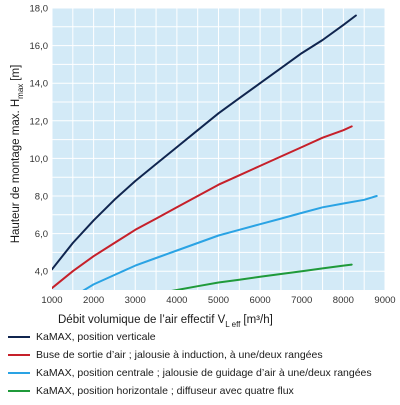  Describe the element at coordinates (39, 159) in the screenshot. I see `y-tick-label: 10,0` at that location.